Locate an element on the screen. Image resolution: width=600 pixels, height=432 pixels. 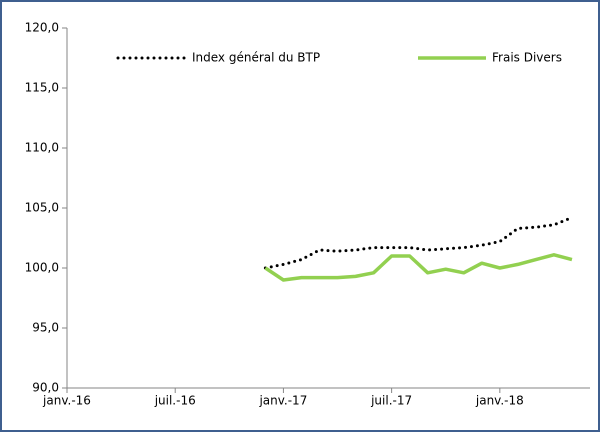
x-tick-label: janv.-18 is located at coordinates (499, 401).